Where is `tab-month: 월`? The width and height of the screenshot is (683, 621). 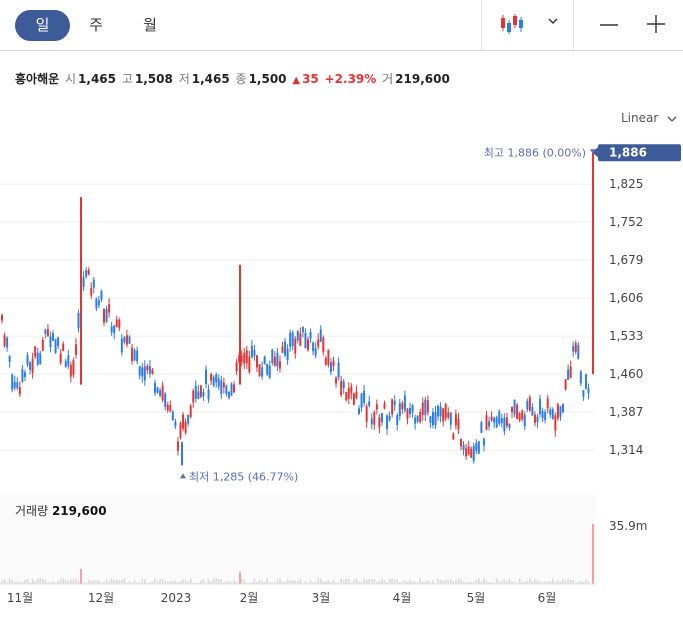 tab-month: 월 is located at coordinates (150, 25).